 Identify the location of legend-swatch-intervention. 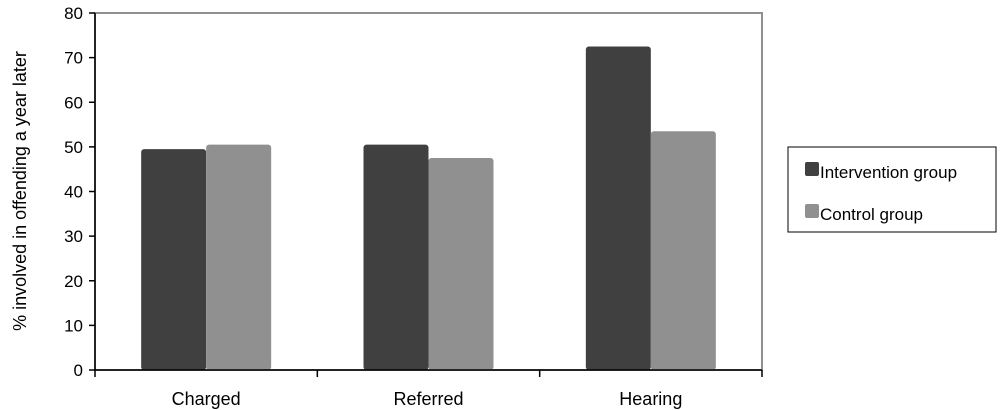
(812, 169).